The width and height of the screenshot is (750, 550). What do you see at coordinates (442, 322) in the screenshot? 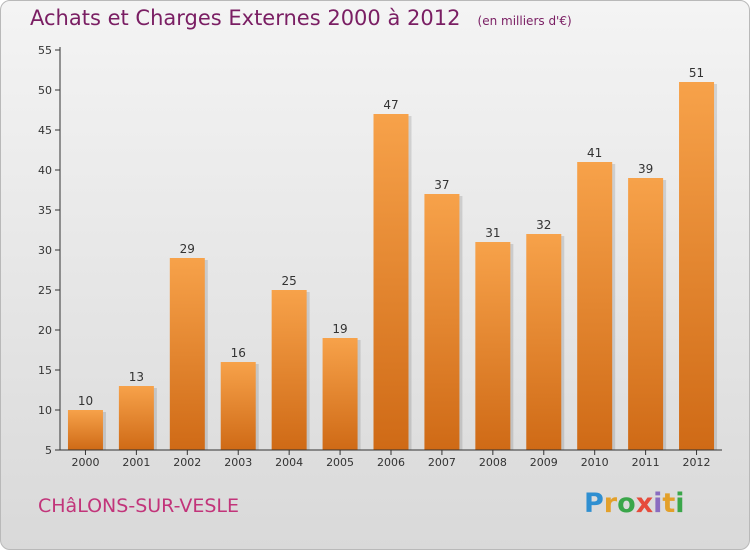
I see `bar-2007` at bounding box center [442, 322].